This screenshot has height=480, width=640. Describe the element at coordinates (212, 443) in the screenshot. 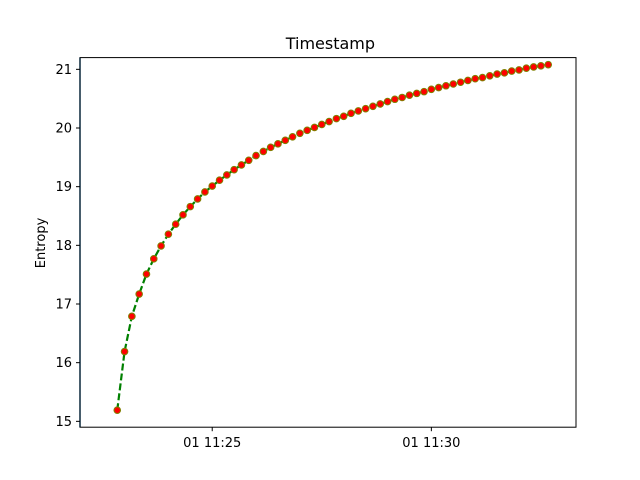

I see `x-tick-label: 01 11:25` at that location.